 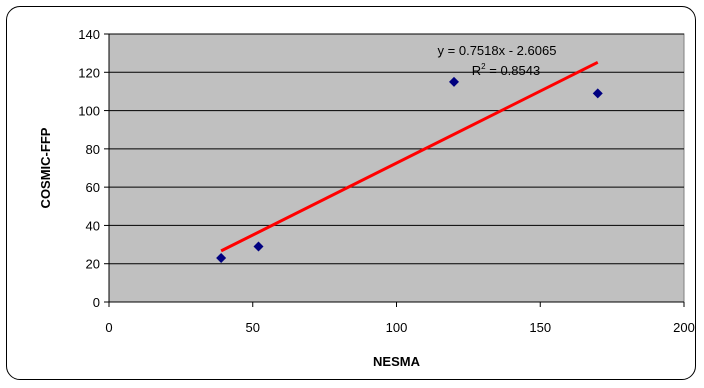 What do you see at coordinates (89, 168) in the screenshot?
I see `y-tick-labels: 0 20 40 60 80 100 120 140` at bounding box center [89, 168].